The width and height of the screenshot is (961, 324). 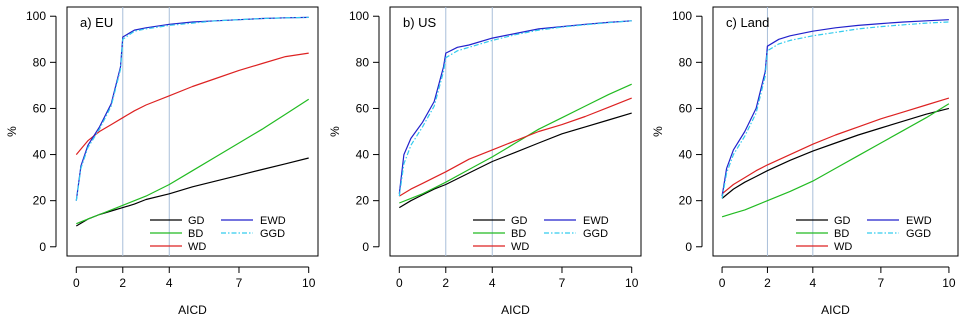 What do you see at coordinates (420, 22) in the screenshot?
I see `panel-title: b) US` at bounding box center [420, 22].